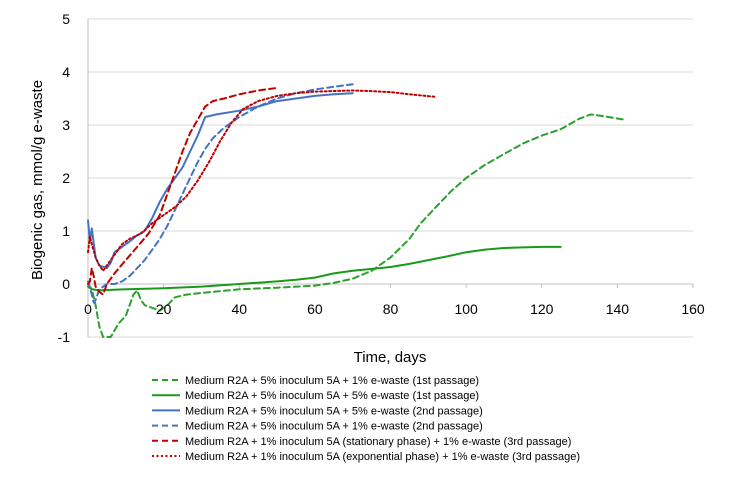 The width and height of the screenshot is (734, 482). I want to click on x-tick-label: 0, so click(88, 309).